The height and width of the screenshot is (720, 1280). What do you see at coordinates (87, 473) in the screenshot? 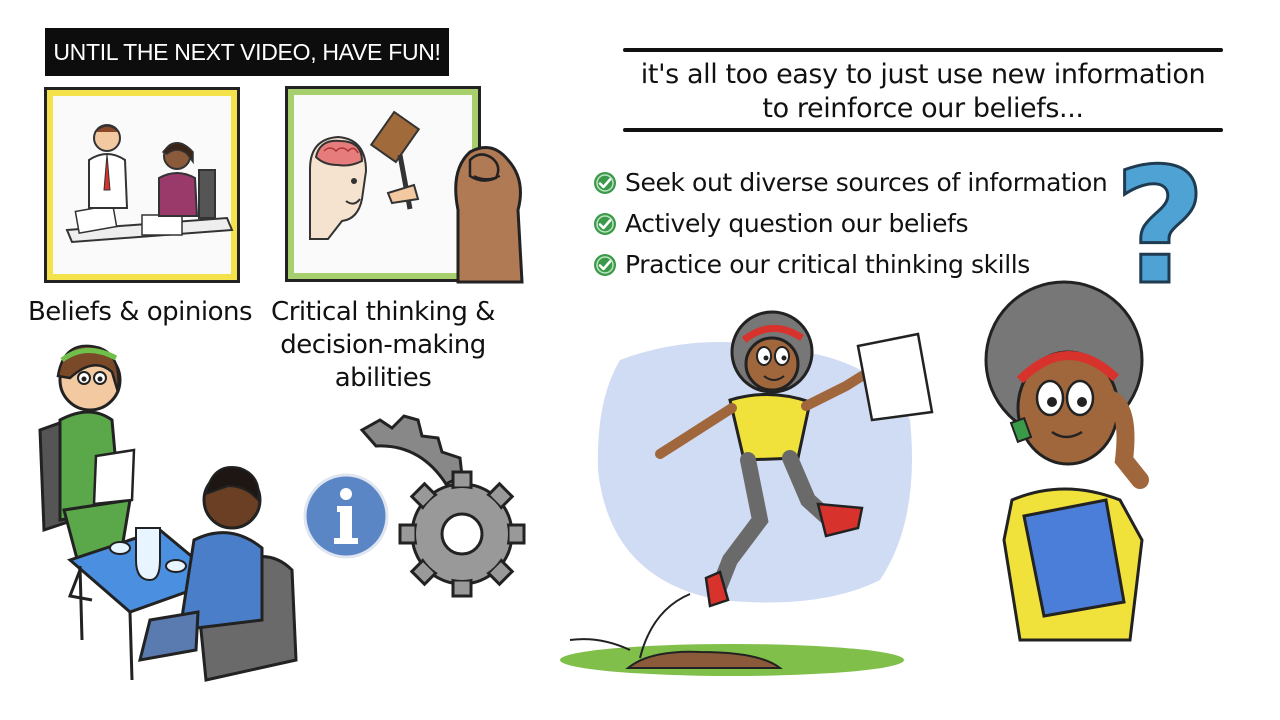
I see `woman-with-notepad-illustration` at bounding box center [87, 473].